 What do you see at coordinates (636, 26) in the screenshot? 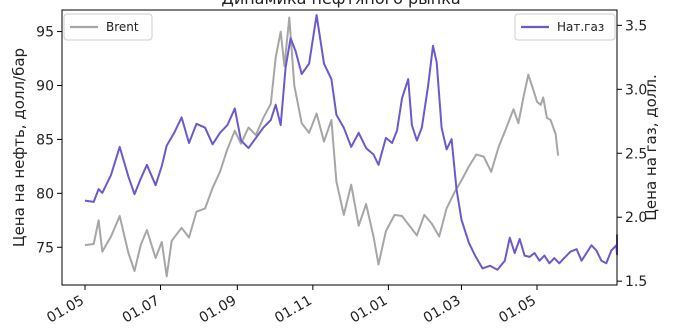
I see `right-y-tick-label: 3.5` at bounding box center [636, 26].